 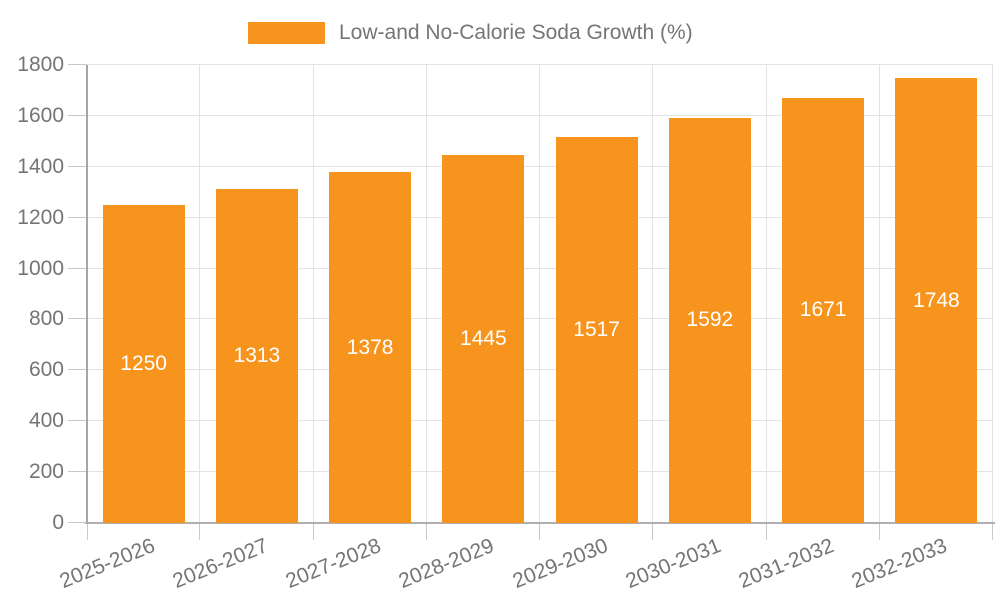 What do you see at coordinates (46, 472) in the screenshot?
I see `y-tick-label: 200` at bounding box center [46, 472].